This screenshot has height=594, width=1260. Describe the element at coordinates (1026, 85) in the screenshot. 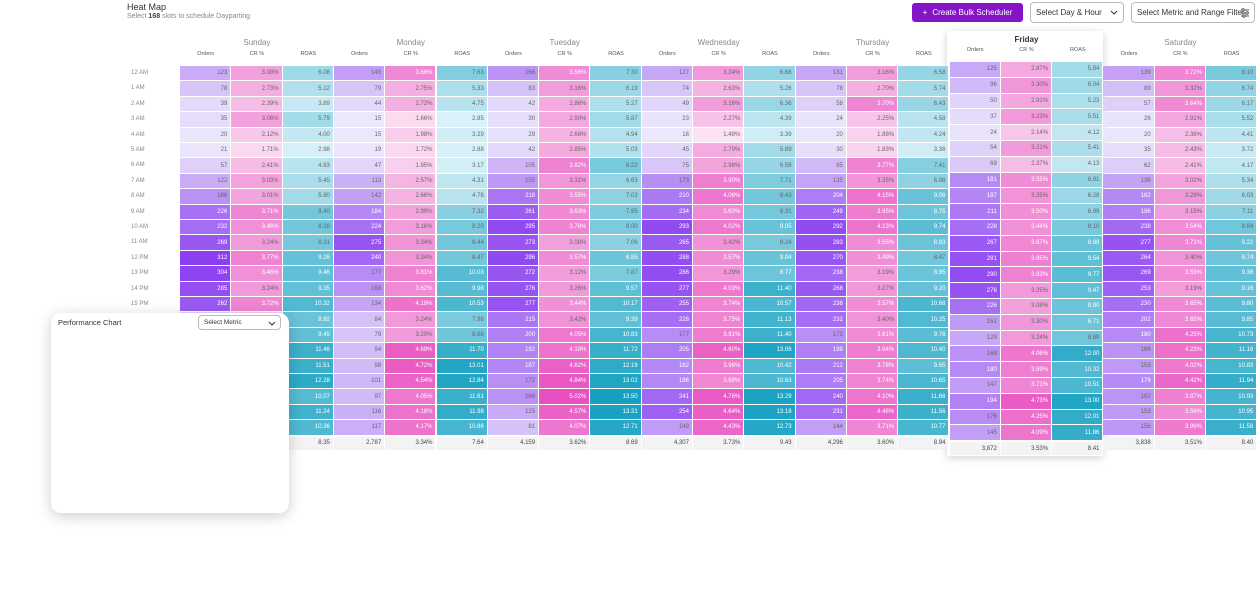

I see `heatmap-cell: 3.30%` at that location.